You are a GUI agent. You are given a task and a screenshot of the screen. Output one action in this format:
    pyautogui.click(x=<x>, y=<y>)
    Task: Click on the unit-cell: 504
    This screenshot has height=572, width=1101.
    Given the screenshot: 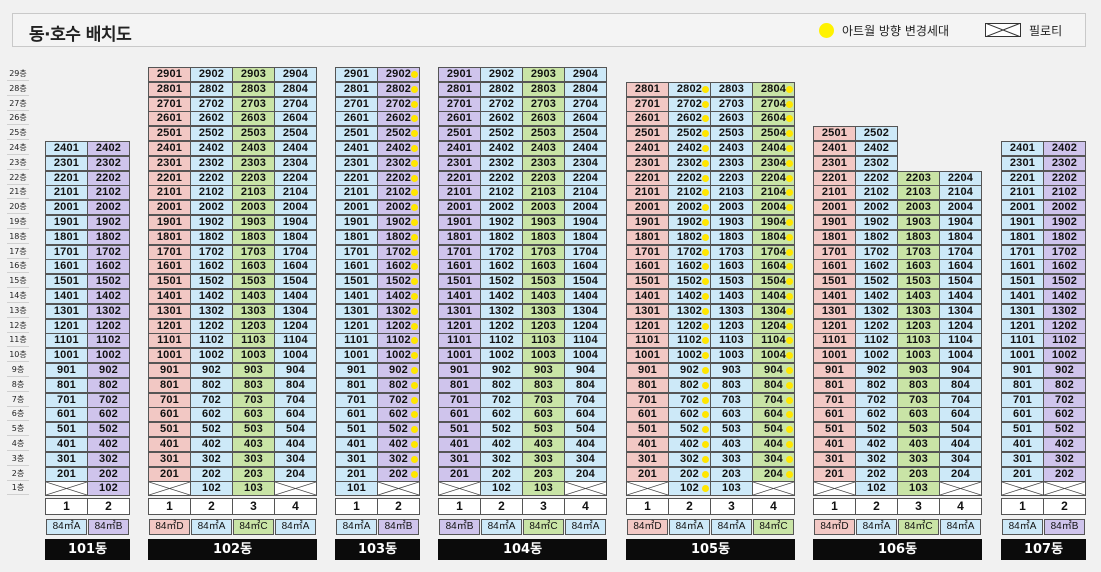 What is the action you would take?
    pyautogui.click(x=295, y=430)
    